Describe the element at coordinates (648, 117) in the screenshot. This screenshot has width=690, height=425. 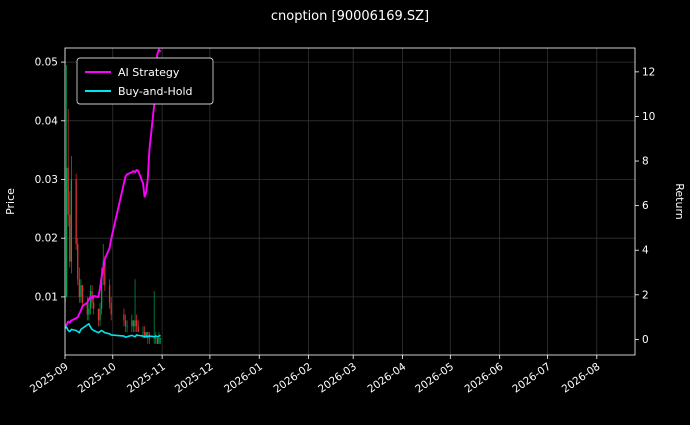
I see `return-tick-label: 10` at that location.